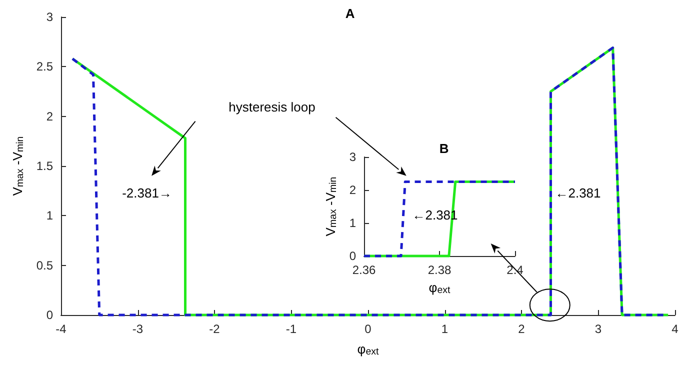  I want to click on annotation: ←2.381, so click(578, 193).